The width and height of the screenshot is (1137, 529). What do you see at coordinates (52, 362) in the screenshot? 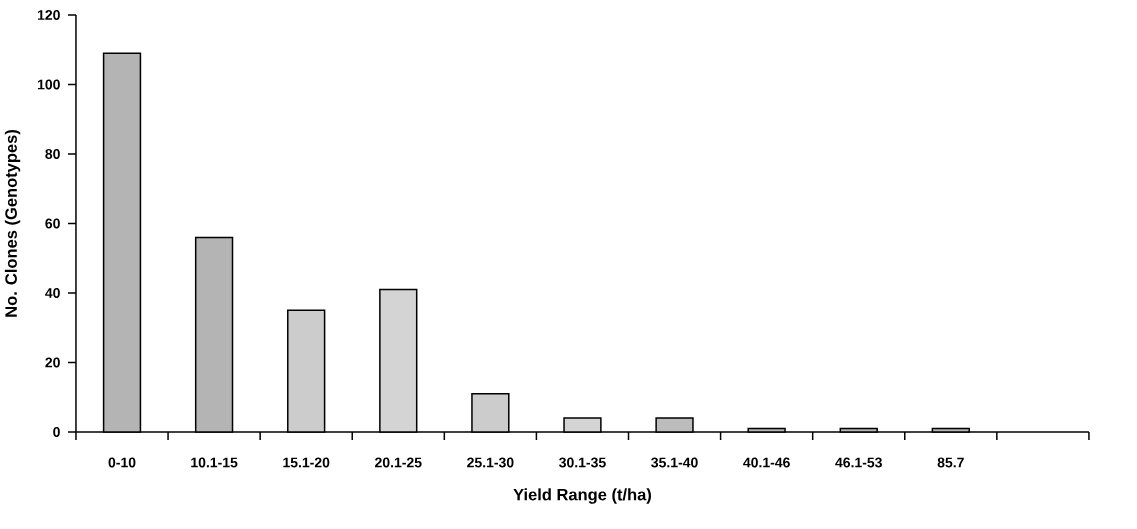
I see `y-tick-label: 20` at bounding box center [52, 362].